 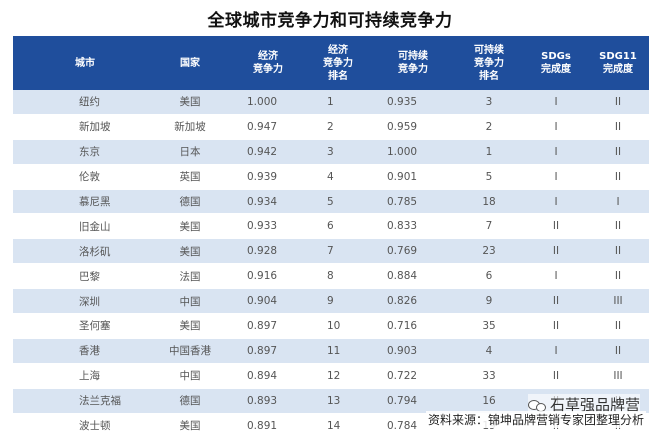 I want to click on watermark: 石草强品牌营, so click(x=583, y=404).